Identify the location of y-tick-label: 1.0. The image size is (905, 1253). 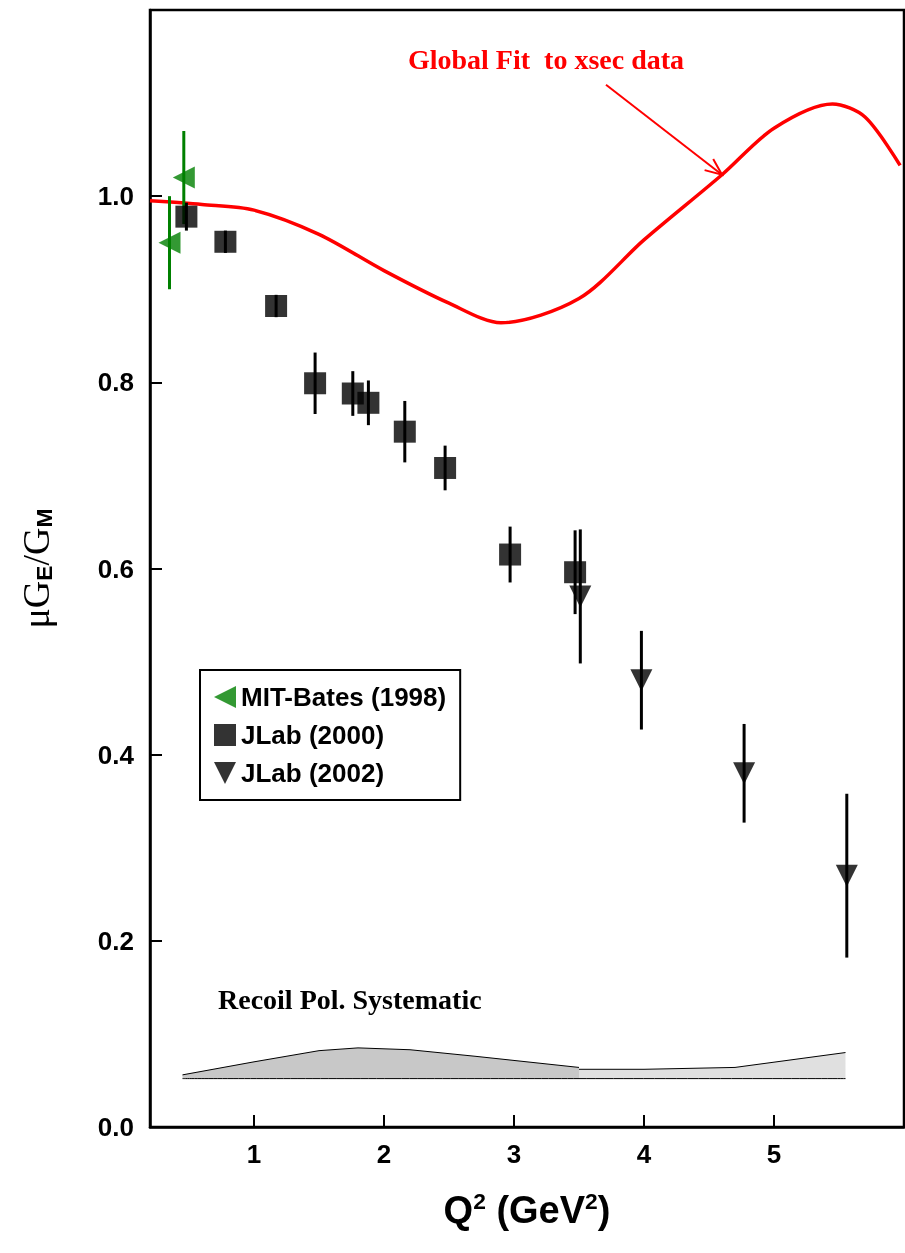
(115, 196).